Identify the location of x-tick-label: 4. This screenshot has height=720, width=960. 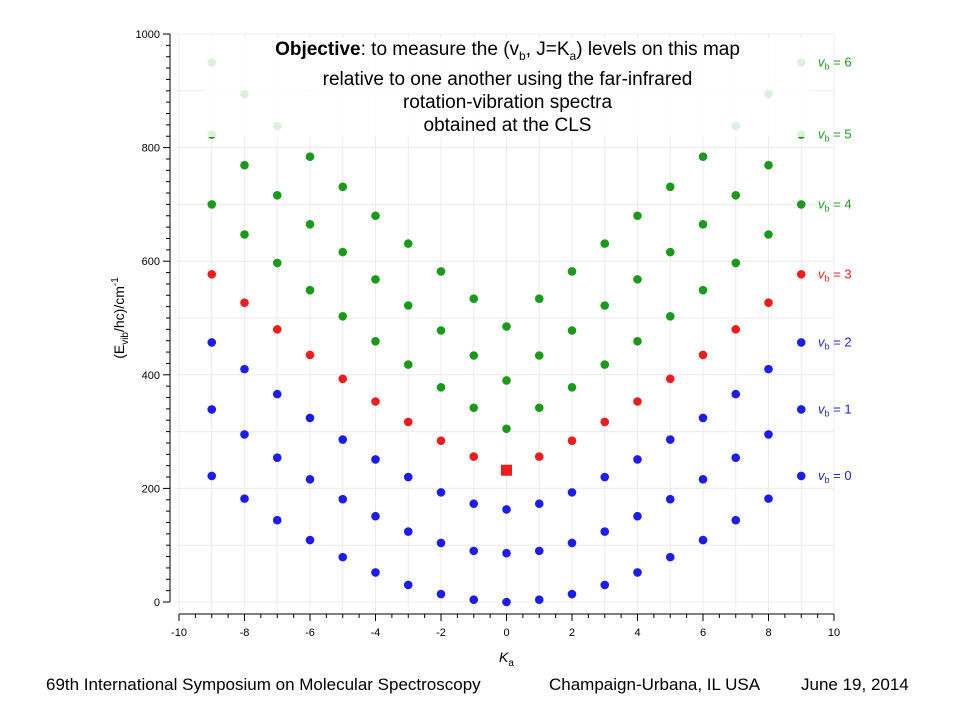
(637, 633).